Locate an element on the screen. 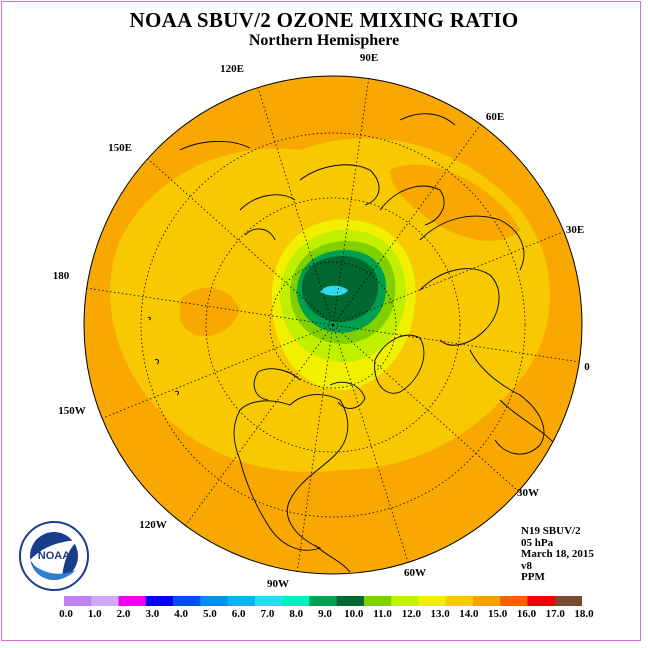  colorbar-tick-label: 4.0 is located at coordinates (181, 614).